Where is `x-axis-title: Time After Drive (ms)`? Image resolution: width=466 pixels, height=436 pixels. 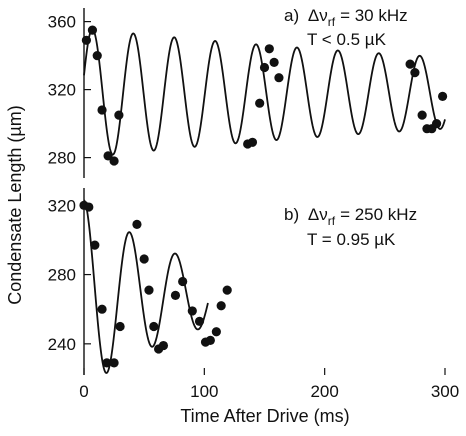 x-axis-title: Time After Drive (ms) is located at coordinates (264, 416).